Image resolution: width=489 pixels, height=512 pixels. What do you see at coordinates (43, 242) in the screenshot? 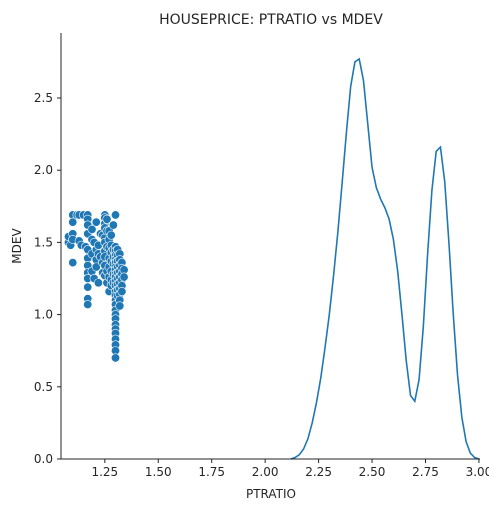
I see `y-tick-label: 1.5` at bounding box center [43, 242].